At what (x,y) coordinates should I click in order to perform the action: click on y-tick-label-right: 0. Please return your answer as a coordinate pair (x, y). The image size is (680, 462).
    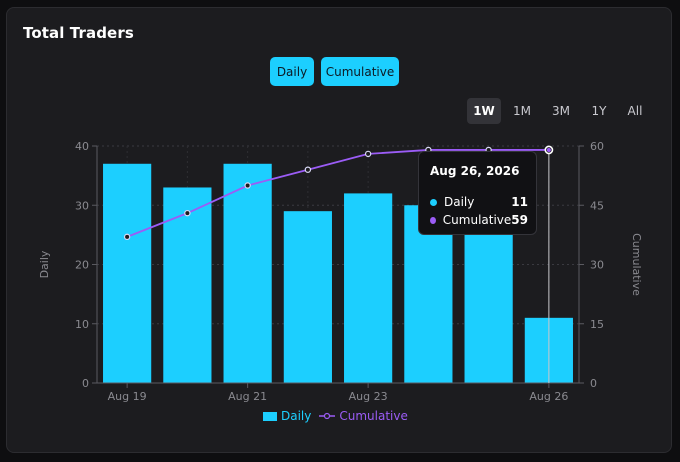
    Looking at the image, I should click on (593, 383).